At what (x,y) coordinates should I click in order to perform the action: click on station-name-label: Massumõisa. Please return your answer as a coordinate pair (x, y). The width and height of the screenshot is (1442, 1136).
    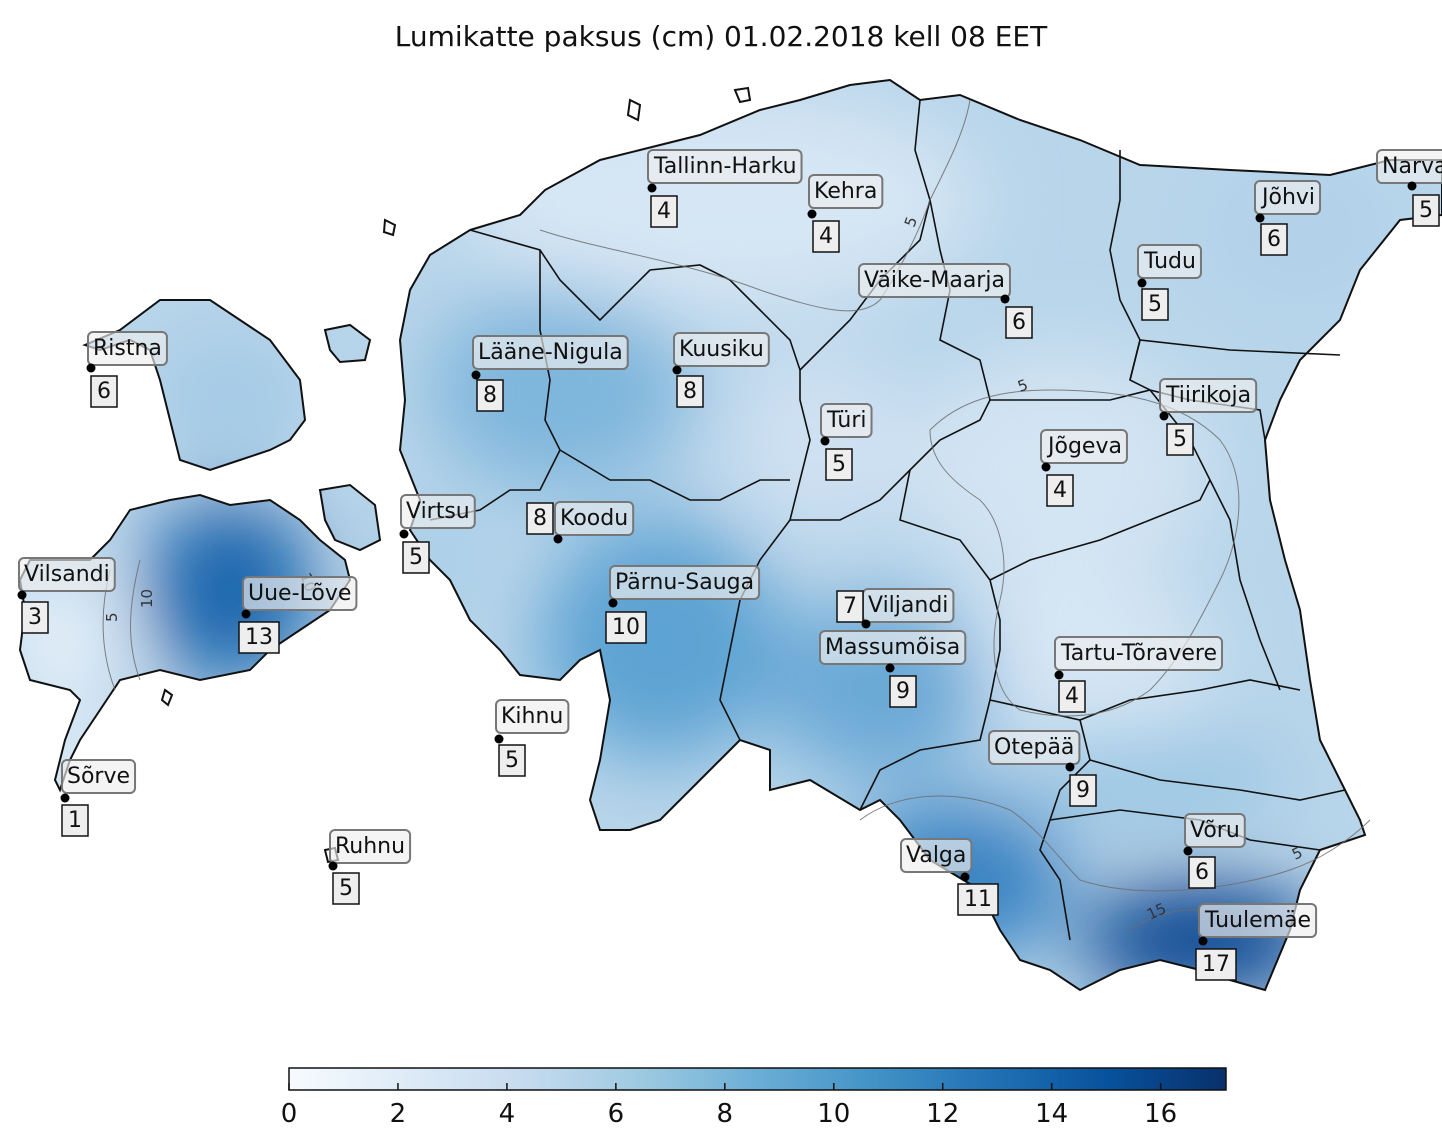
    Looking at the image, I should click on (892, 647).